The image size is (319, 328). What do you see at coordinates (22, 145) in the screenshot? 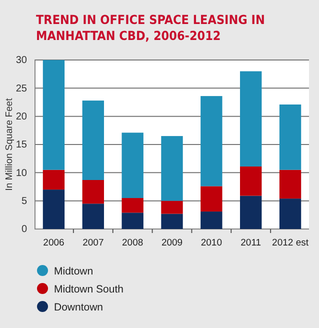
I see `y-tick-label: 15` at bounding box center [22, 145].